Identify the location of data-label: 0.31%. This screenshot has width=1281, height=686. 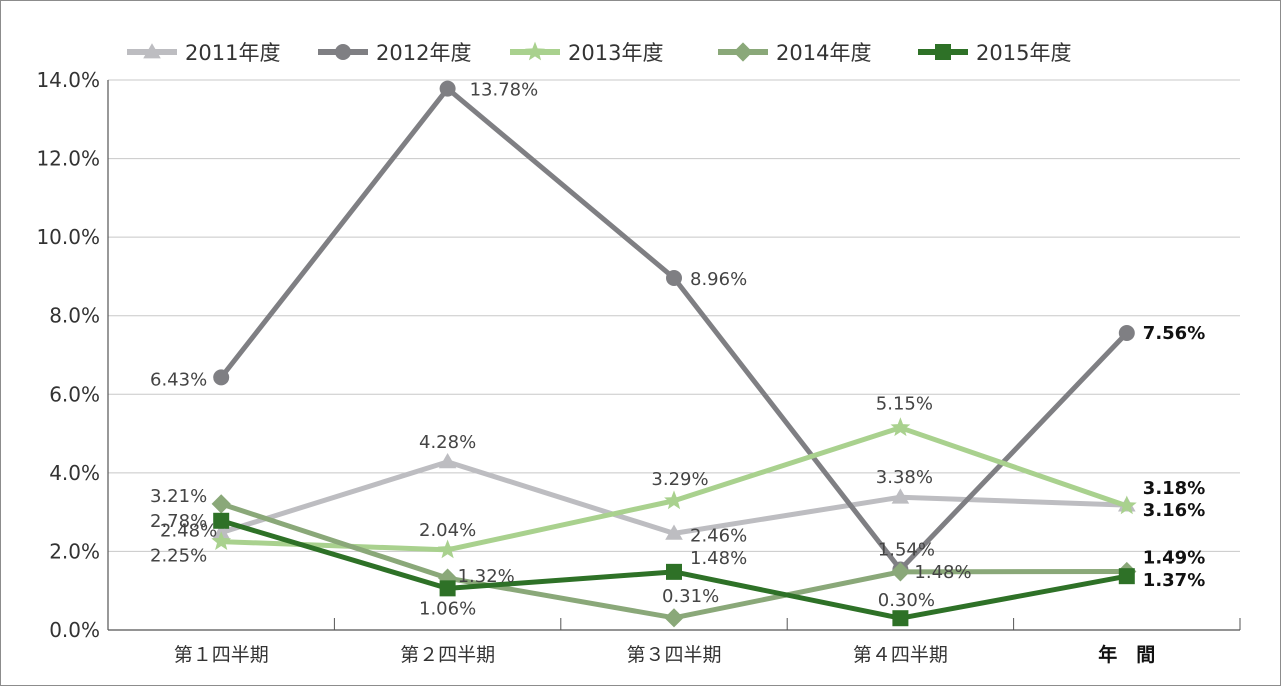
(690, 596).